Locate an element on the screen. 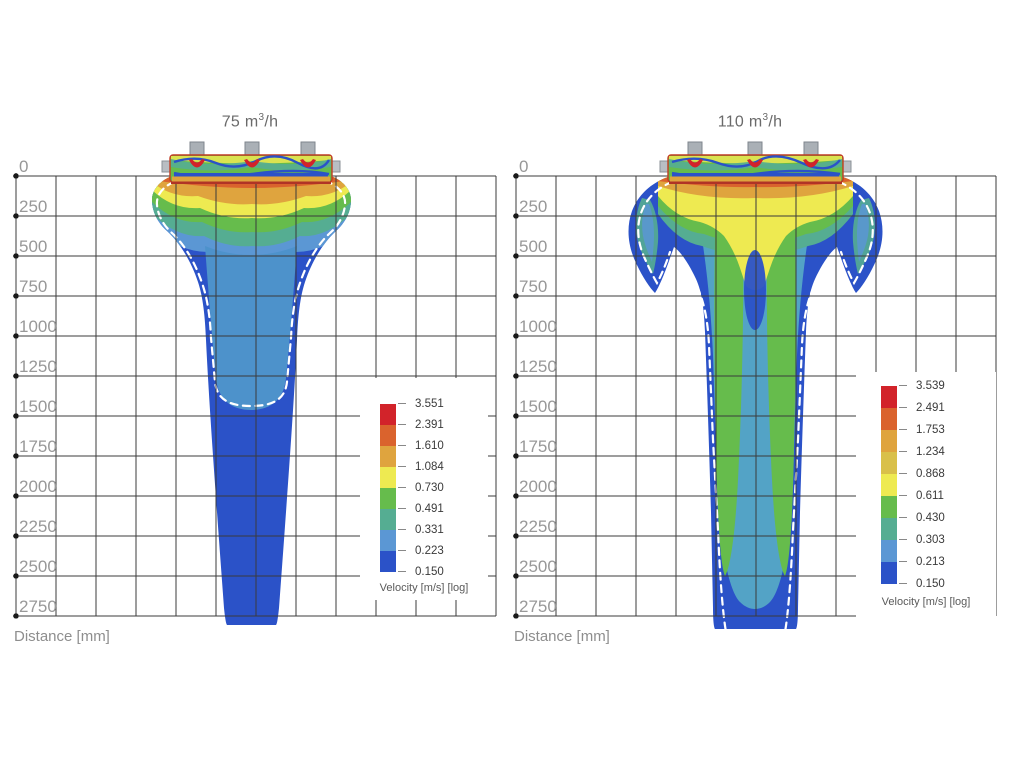 Image resolution: width=1024 pixels, height=768 pixels. legend-value-label: 2.491 is located at coordinates (930, 408).